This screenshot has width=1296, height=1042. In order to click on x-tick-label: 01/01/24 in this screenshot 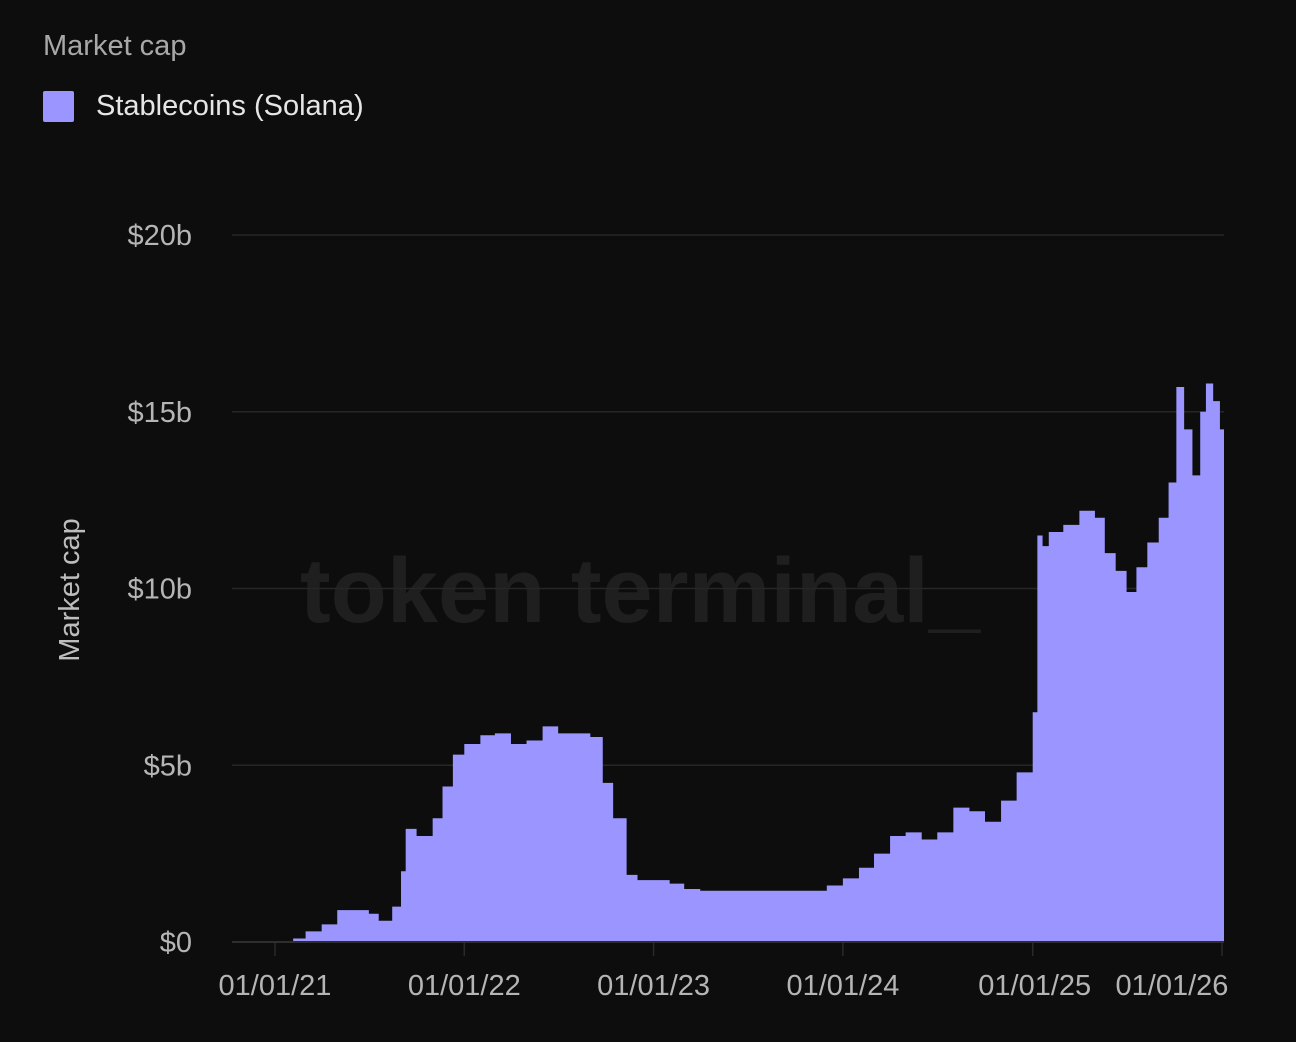, I will do `click(842, 986)`.